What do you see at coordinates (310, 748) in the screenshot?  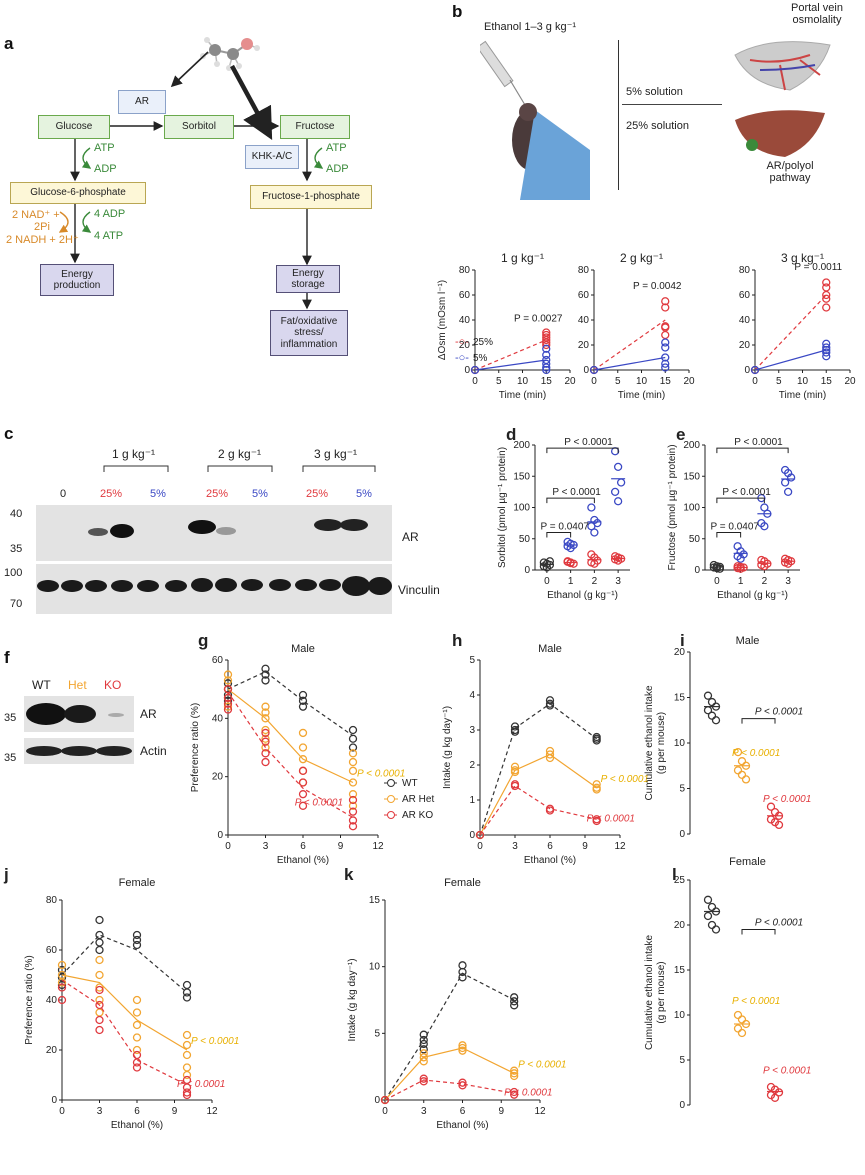 I see `chart-g` at bounding box center [310, 748].